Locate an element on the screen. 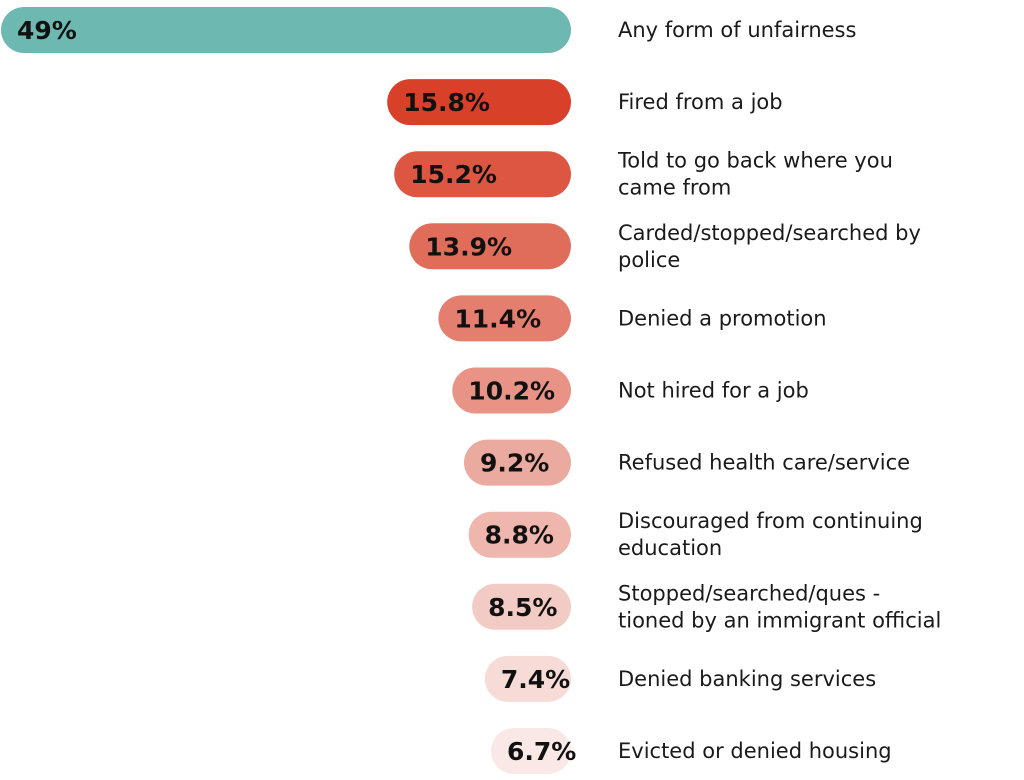 This screenshot has width=1024, height=780. category-label: police is located at coordinates (649, 260).